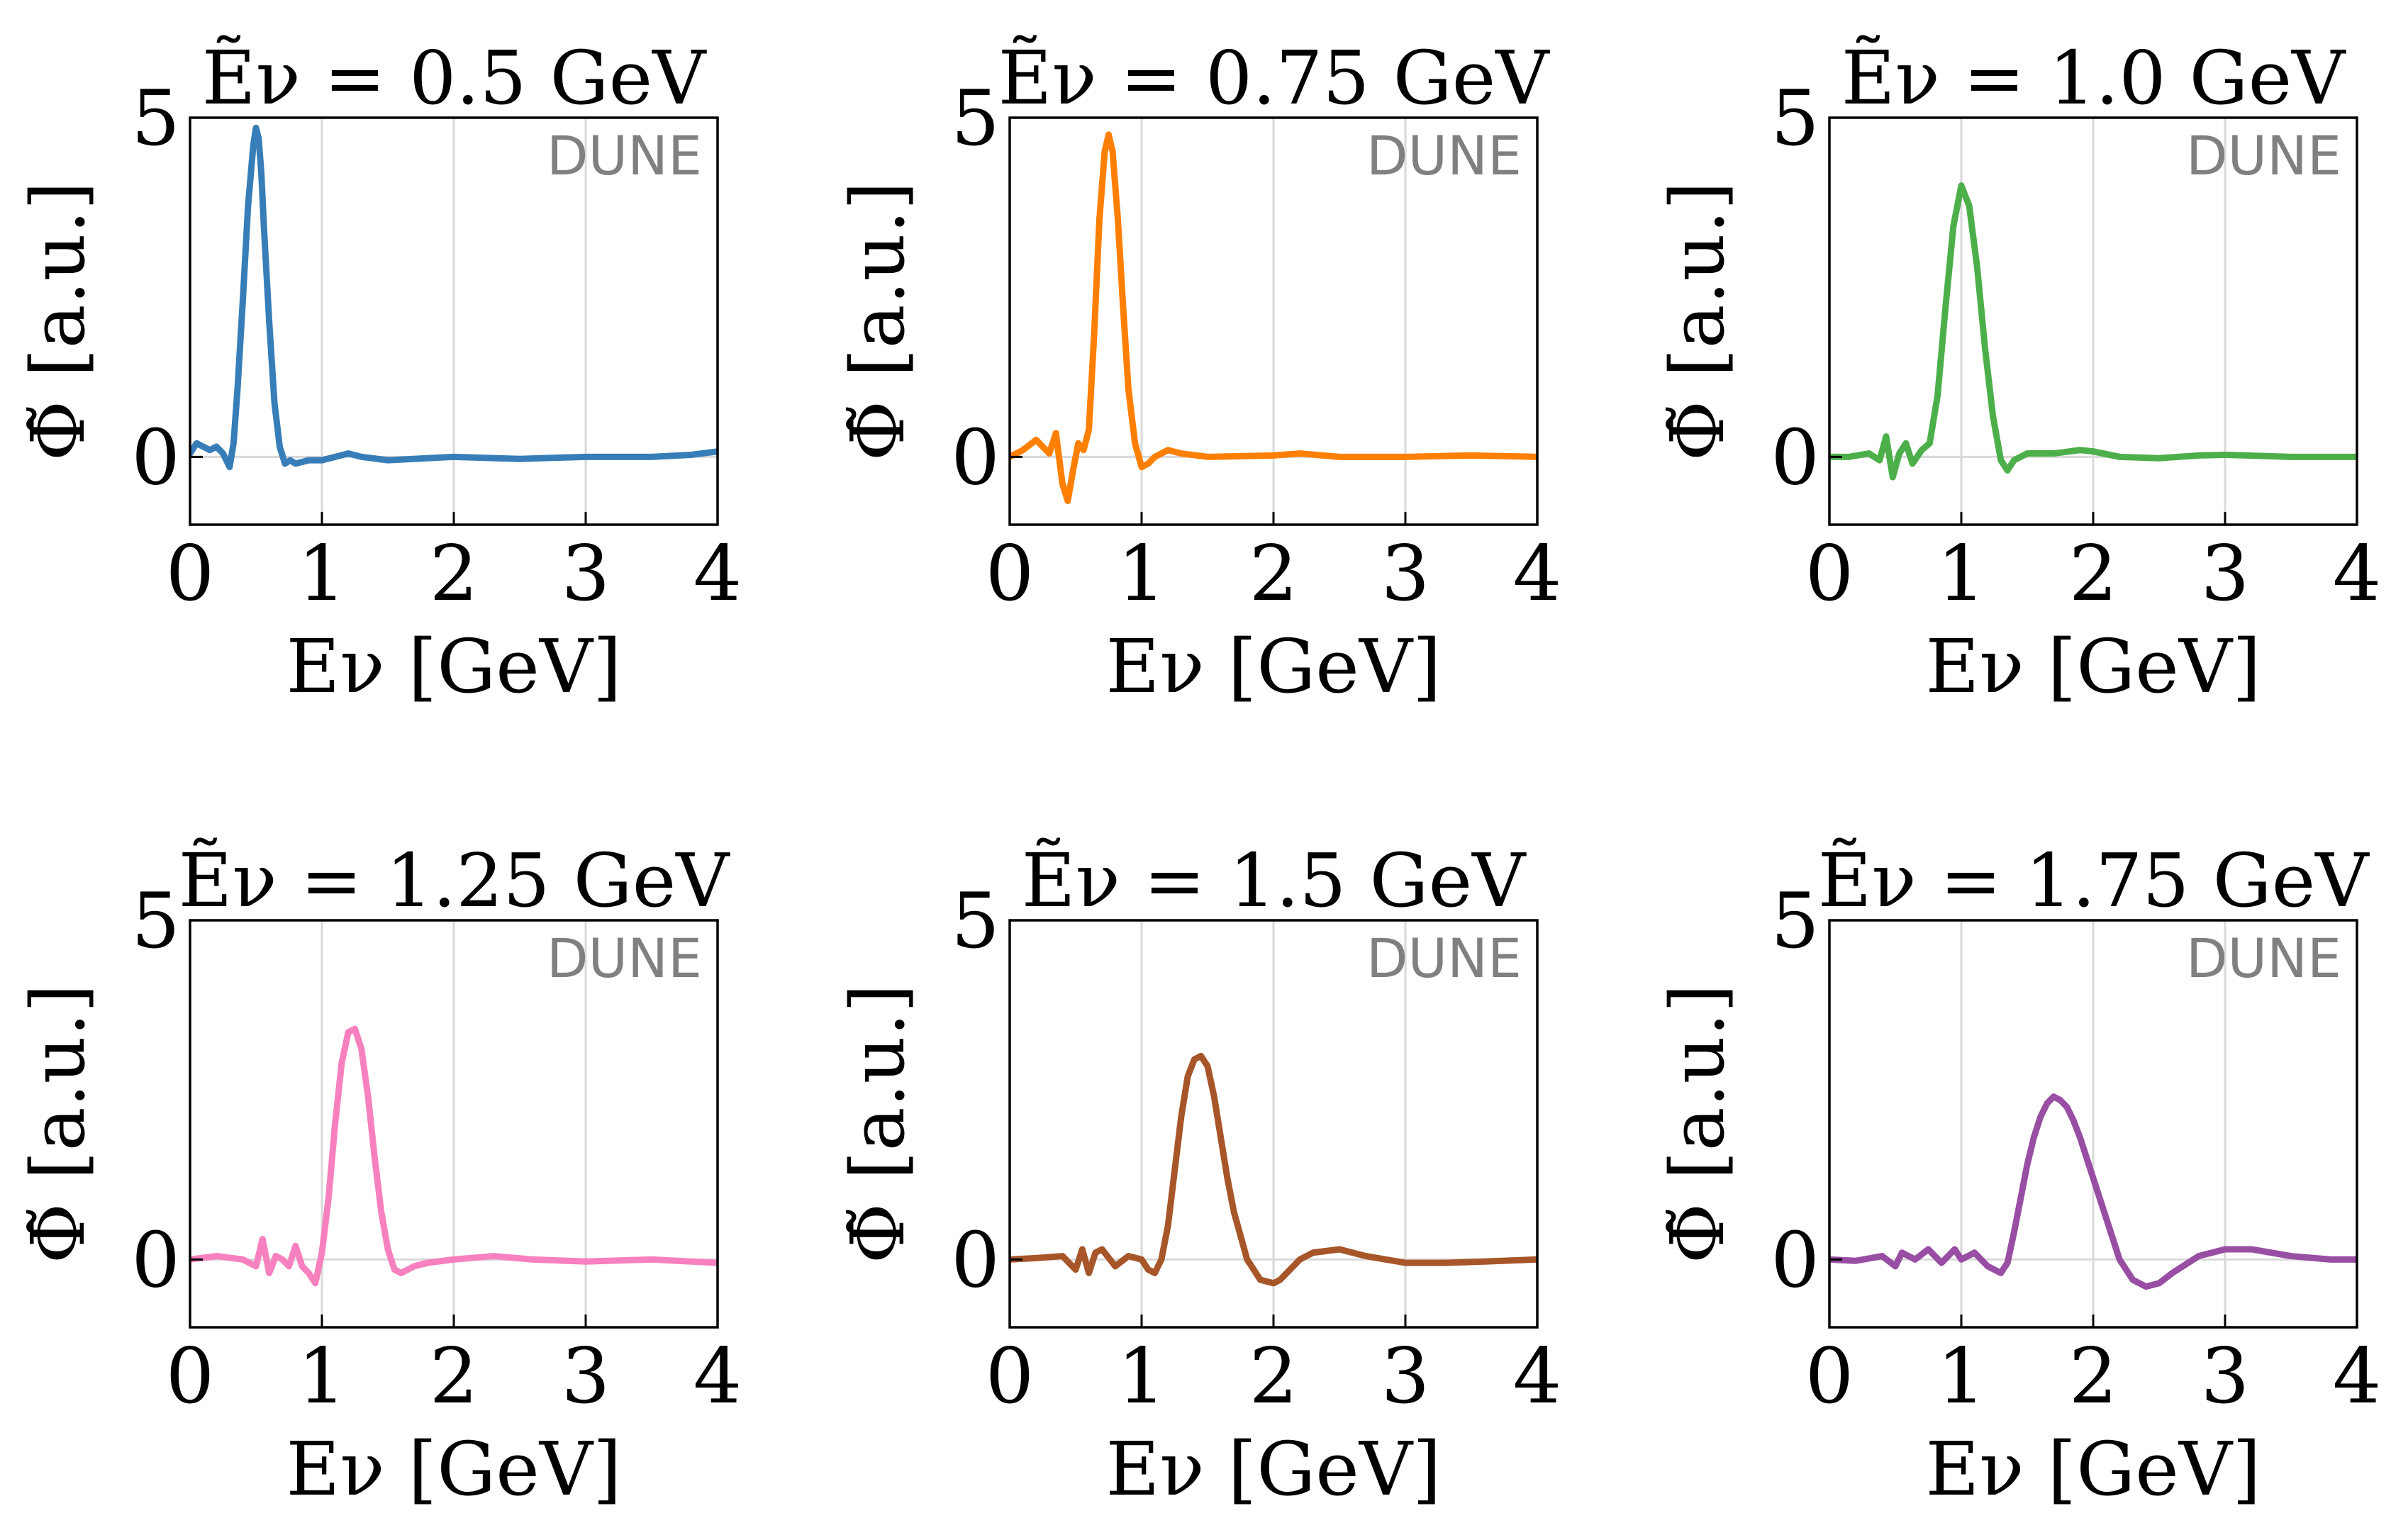 The image size is (2391, 1540). Describe the element at coordinates (2093, 78) in the screenshot. I see `panel-title: Ẽν = 1.0 GeV` at that location.